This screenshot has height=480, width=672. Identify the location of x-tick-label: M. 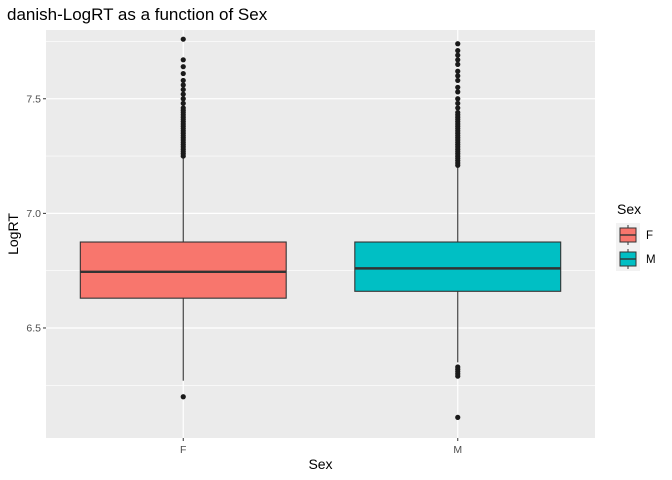
(457, 450).